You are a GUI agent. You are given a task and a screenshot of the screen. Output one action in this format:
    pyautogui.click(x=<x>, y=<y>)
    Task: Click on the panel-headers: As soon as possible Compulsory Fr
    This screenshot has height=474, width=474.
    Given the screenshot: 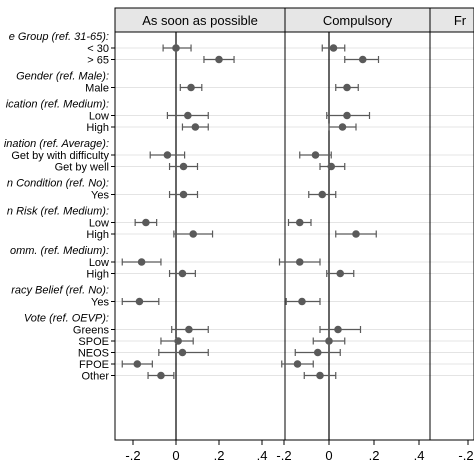 What is the action you would take?
    pyautogui.click(x=294, y=20)
    